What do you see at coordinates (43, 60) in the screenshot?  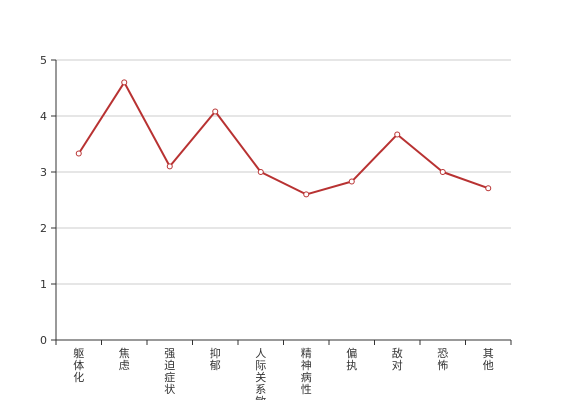 I see `y-tick-label: 5` at bounding box center [43, 60].